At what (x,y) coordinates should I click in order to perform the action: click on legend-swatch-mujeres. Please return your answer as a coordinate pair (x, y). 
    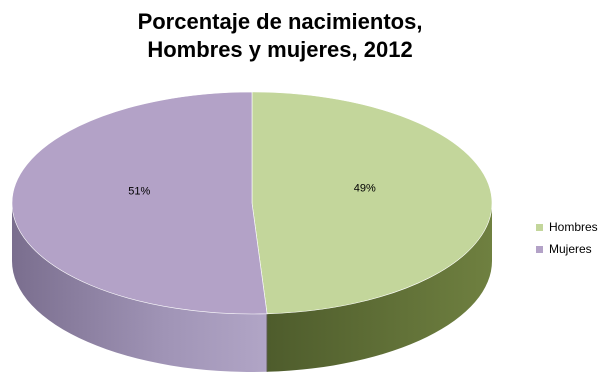
    Looking at the image, I should click on (539, 249).